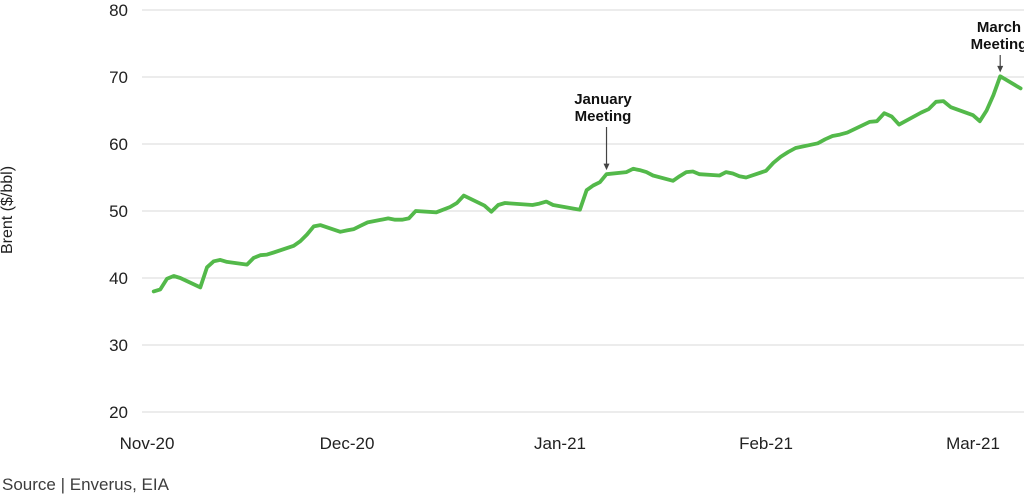 Image resolution: width=1024 pixels, height=501 pixels. Describe the element at coordinates (999, 27) in the screenshot. I see `annotation-label-line1: March` at that location.